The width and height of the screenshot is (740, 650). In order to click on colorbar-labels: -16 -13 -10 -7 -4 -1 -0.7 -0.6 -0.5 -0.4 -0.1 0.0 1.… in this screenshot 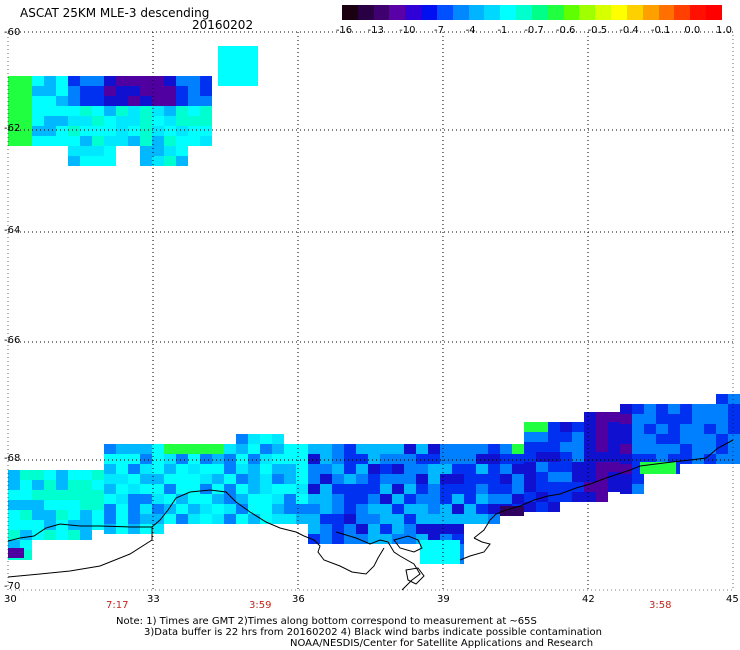, I will do `click(532, 32)`.